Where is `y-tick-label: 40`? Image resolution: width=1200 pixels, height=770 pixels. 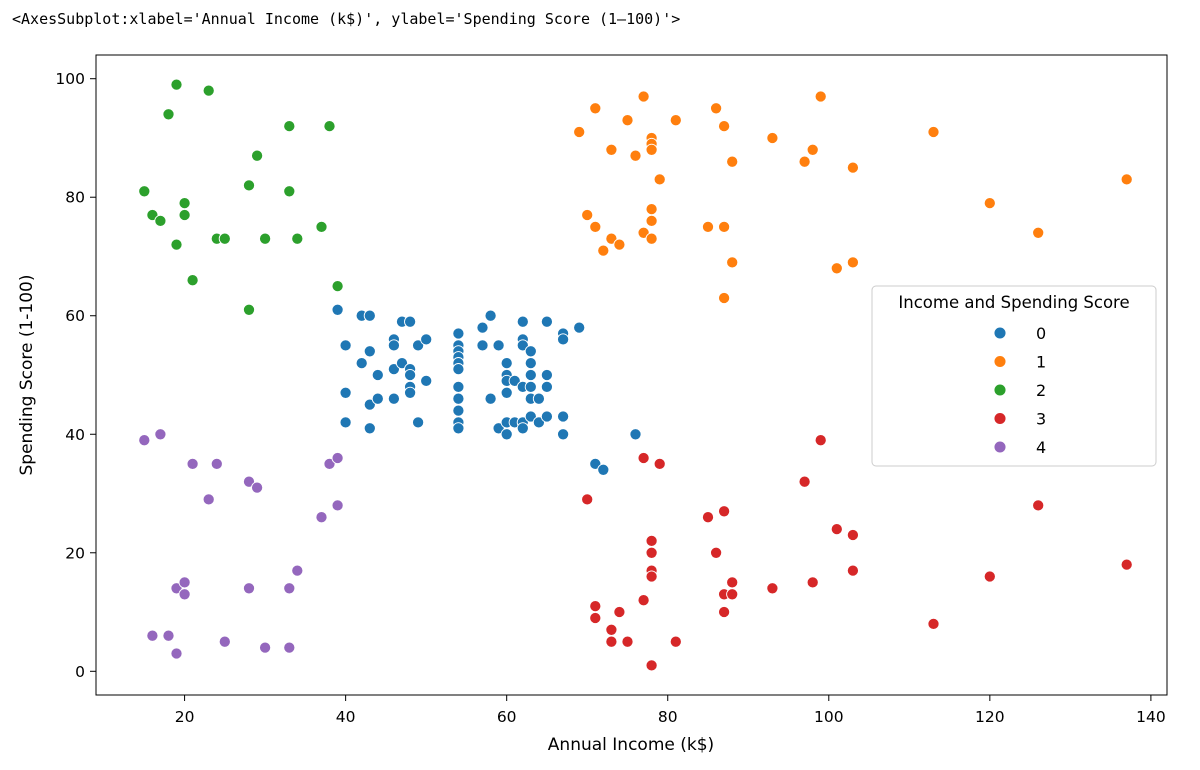
y-tick-label: 40 is located at coordinates (75, 435).